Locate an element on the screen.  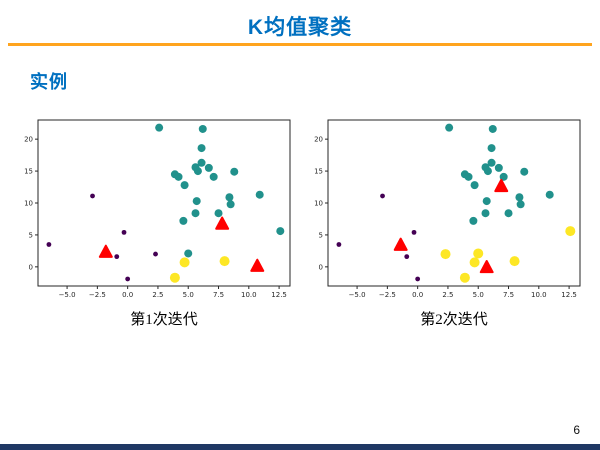
svg-text: −5.0 is located at coordinates (357, 295).